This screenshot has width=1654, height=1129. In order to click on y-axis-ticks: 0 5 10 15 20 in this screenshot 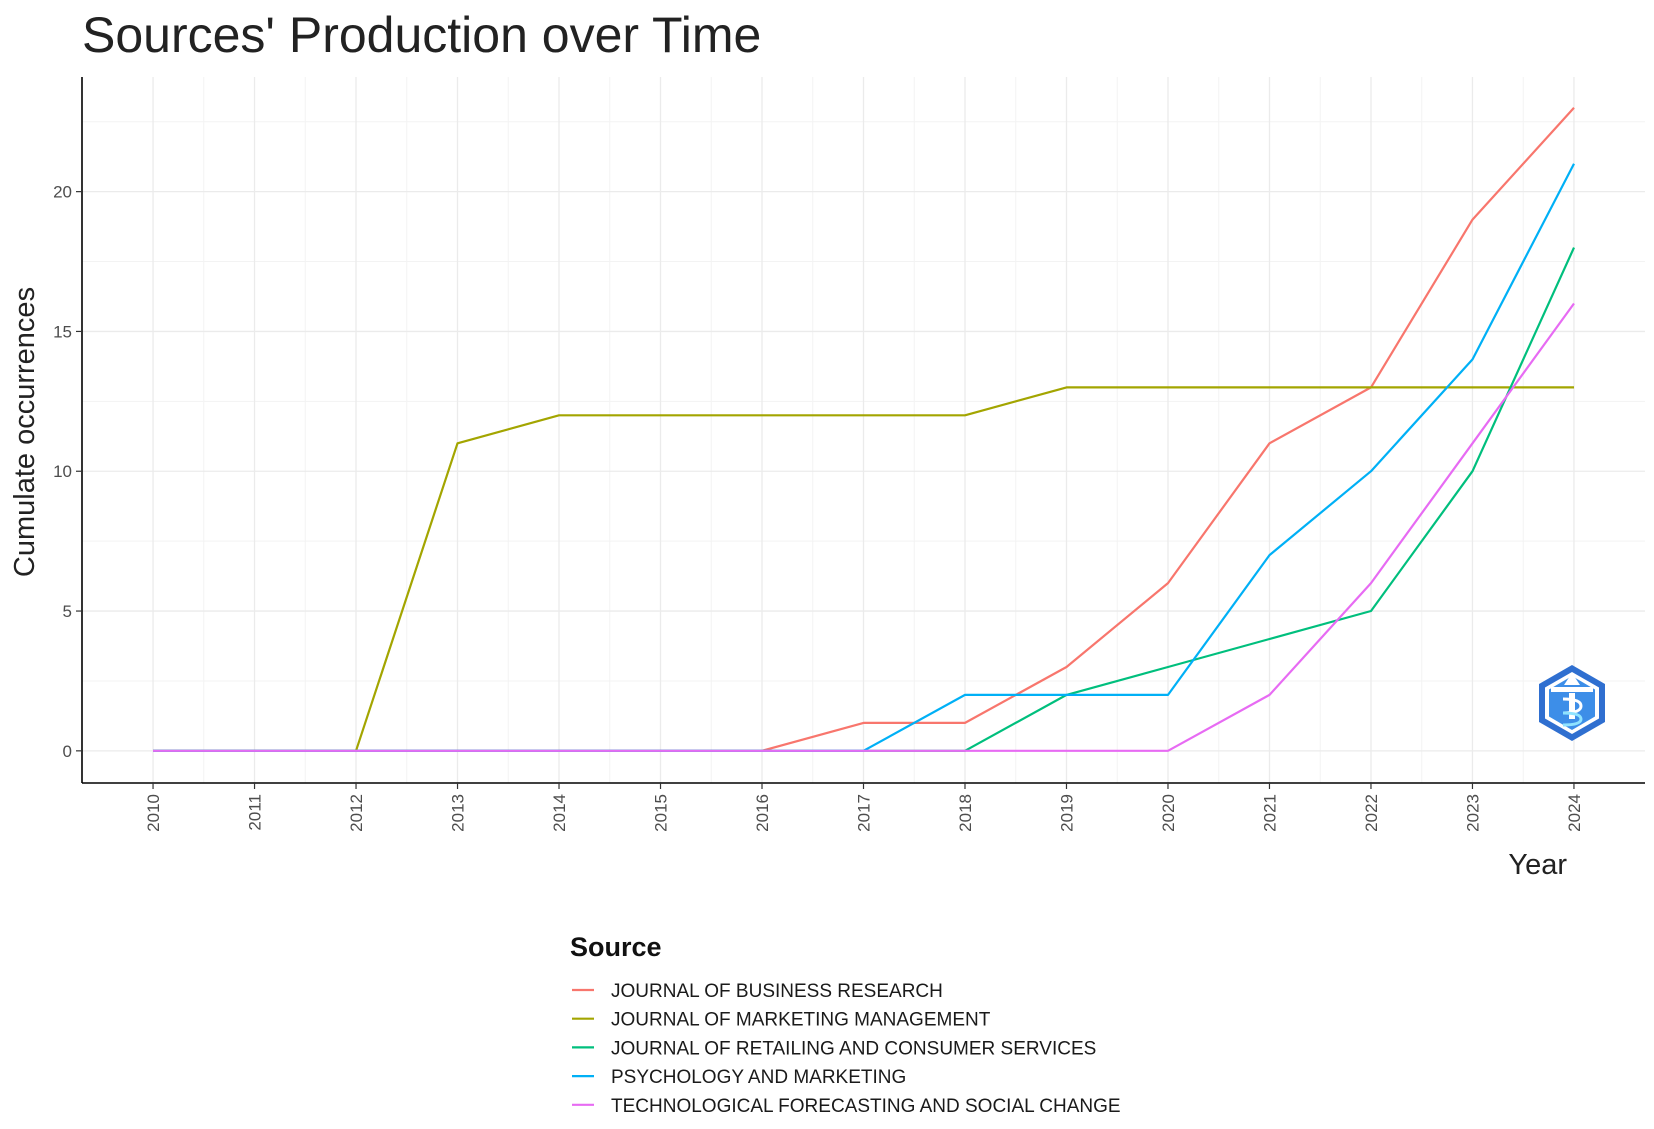, I will do `click(67, 472)`.